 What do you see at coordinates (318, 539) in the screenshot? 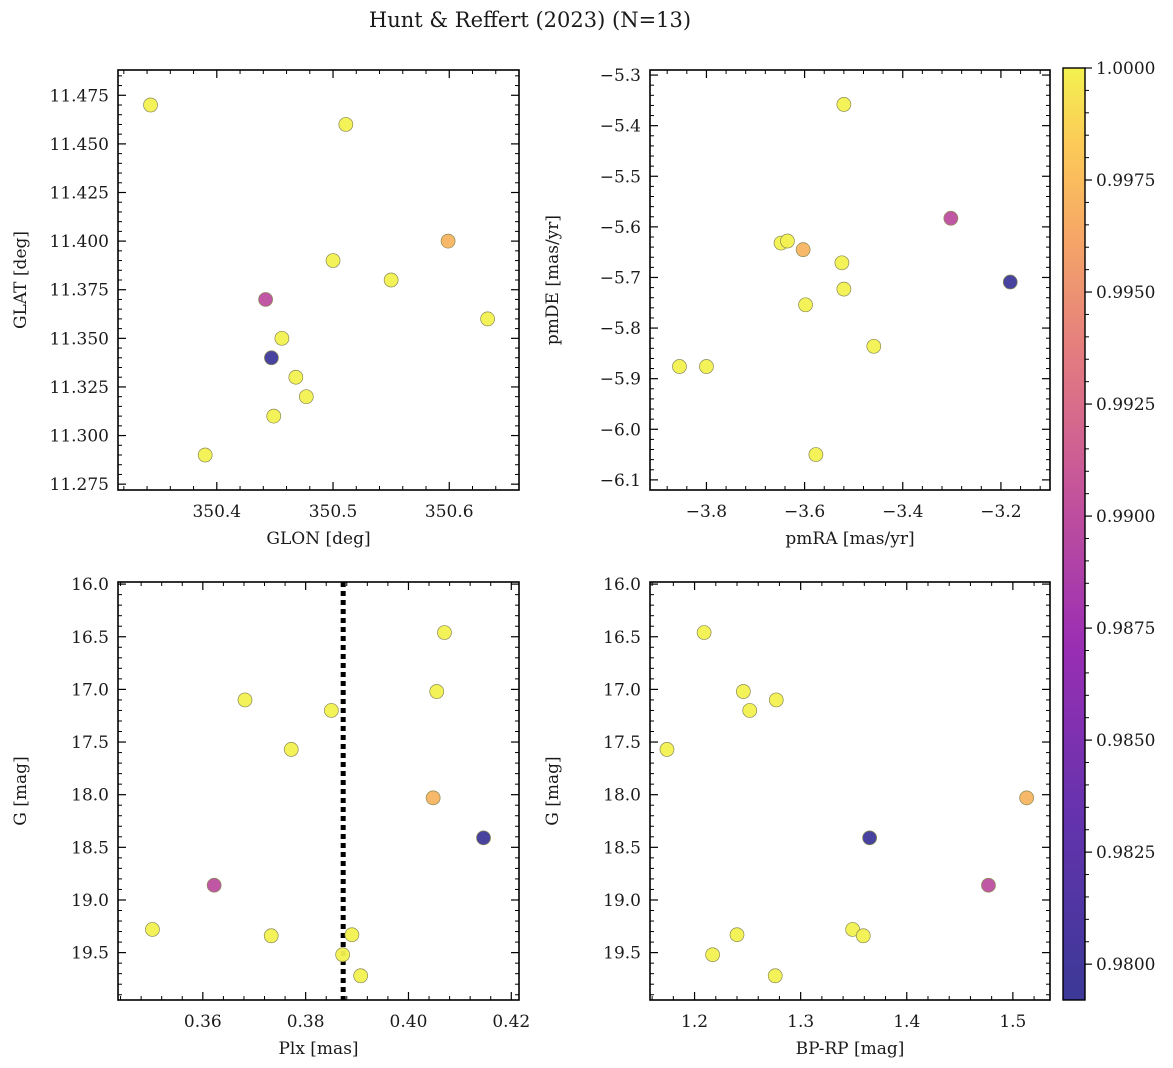
I see `x-axis-label: GLON [deg]` at bounding box center [318, 539].